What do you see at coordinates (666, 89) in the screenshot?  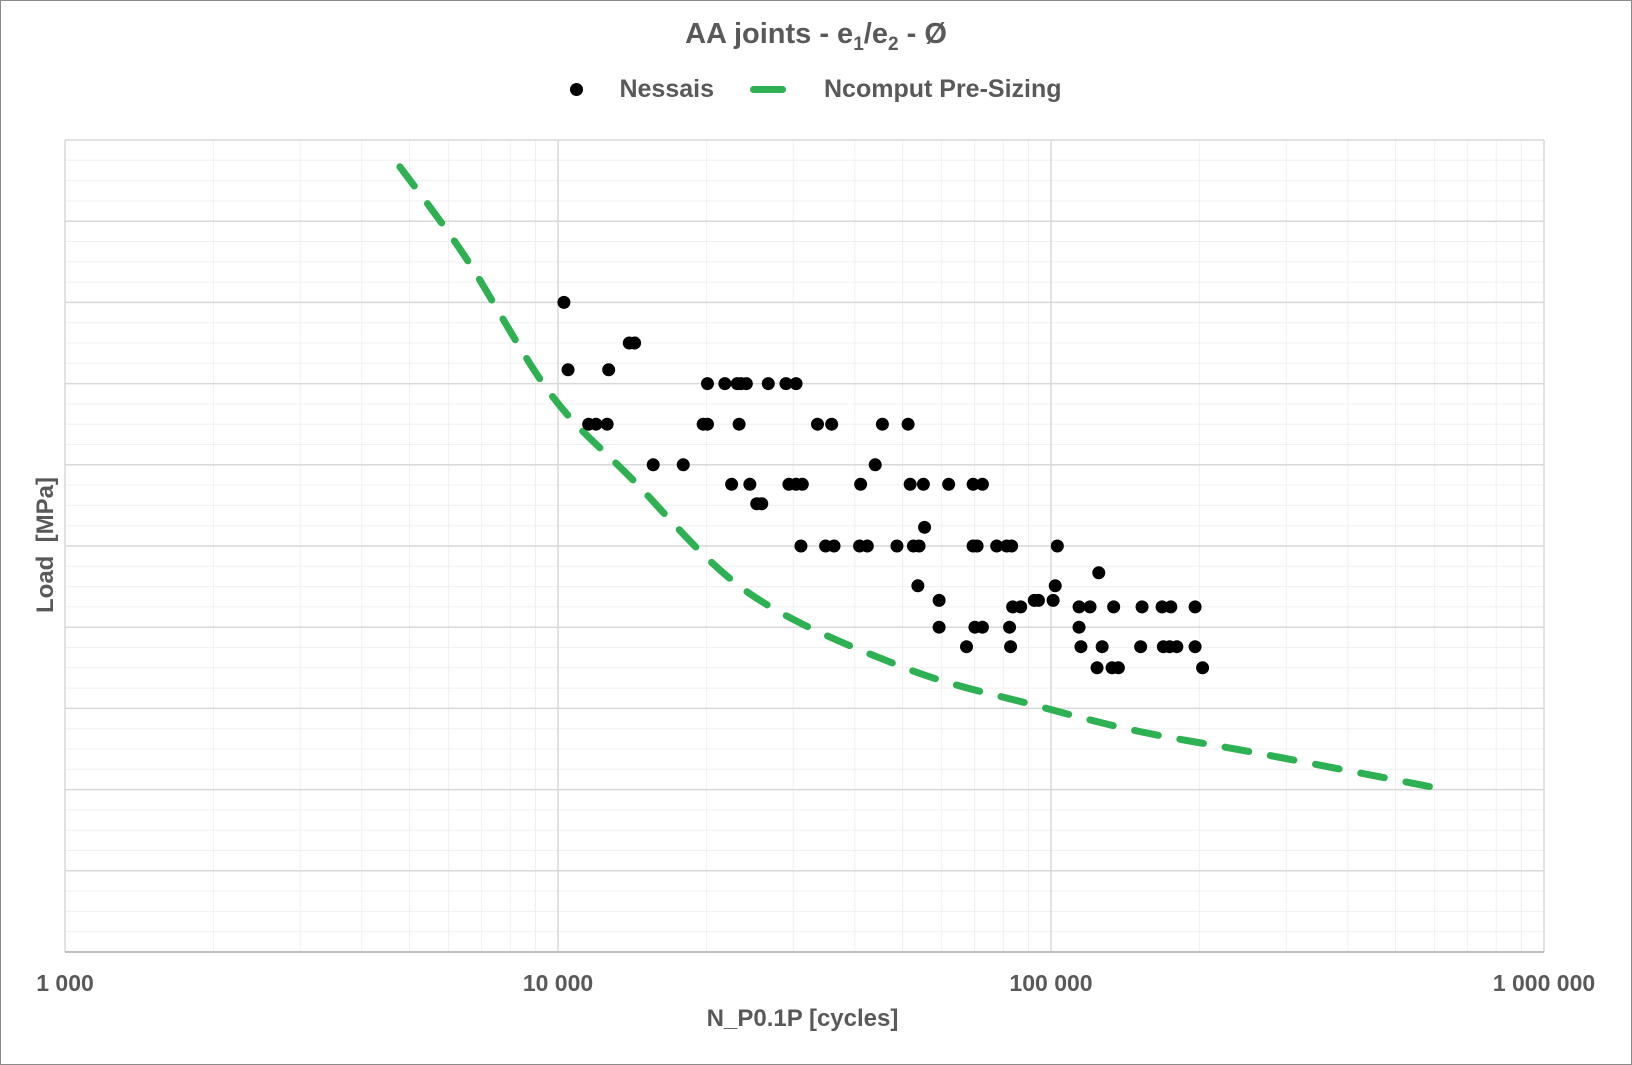 I see `legend-label: Nessais` at bounding box center [666, 89].